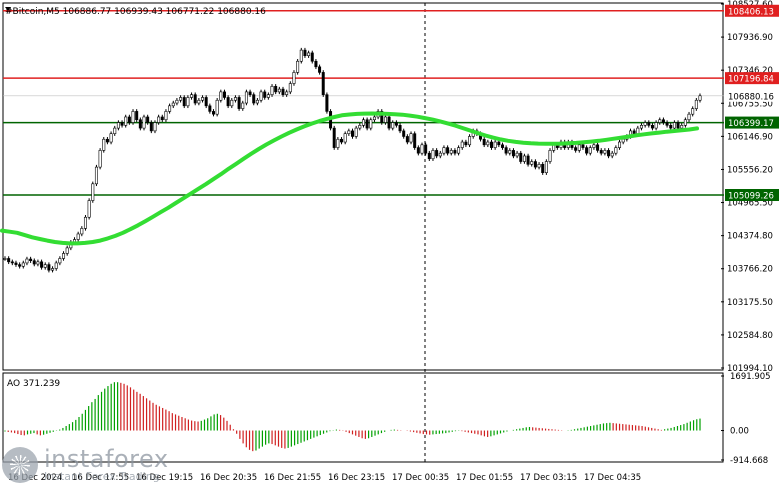 The width and height of the screenshot is (781, 489). I want to click on ao-y-tick-label: 1691.905, so click(750, 377).